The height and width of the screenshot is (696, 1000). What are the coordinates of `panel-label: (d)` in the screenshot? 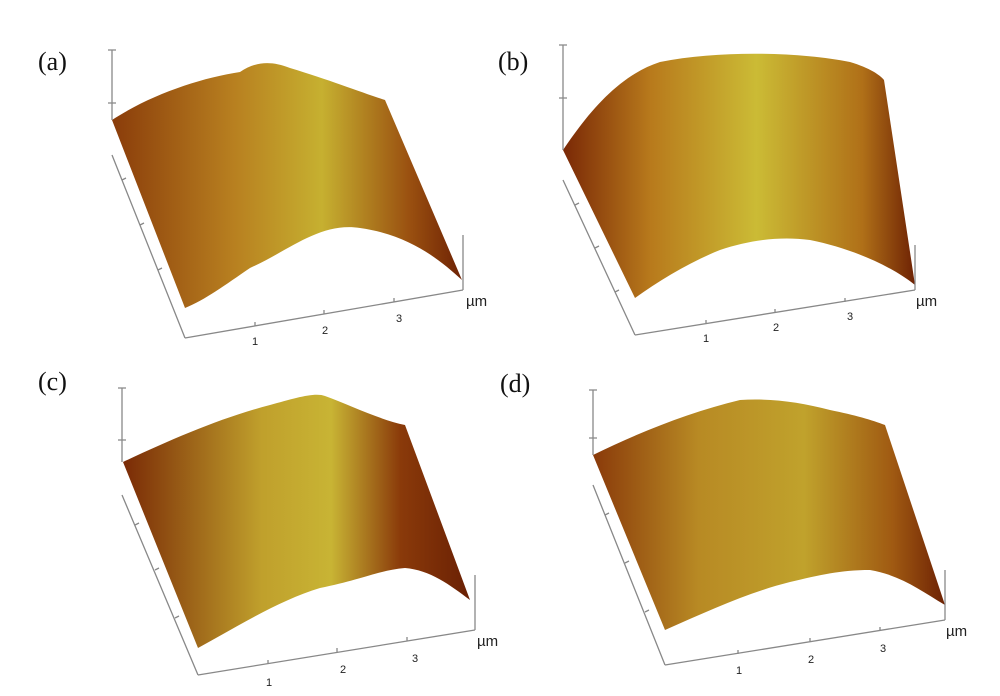 It's located at (515, 383).